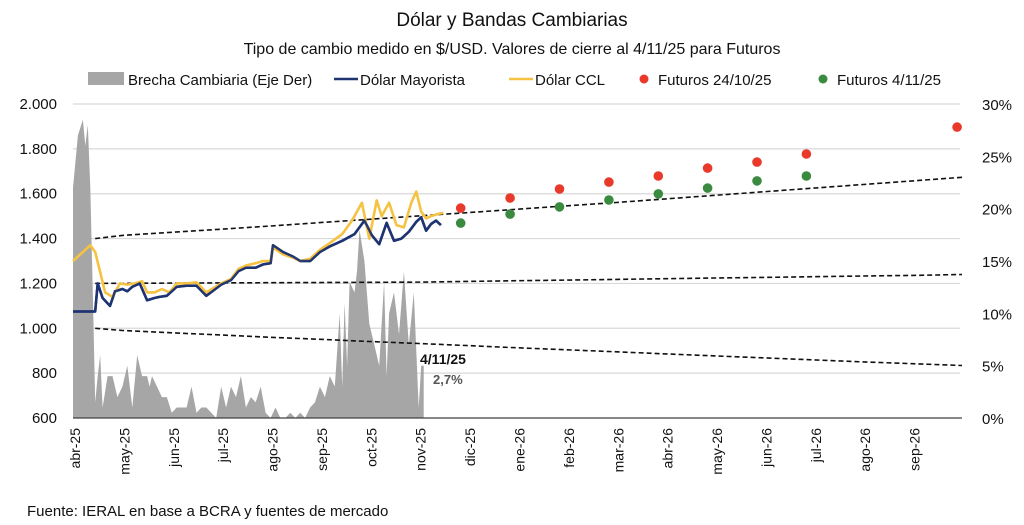  I want to click on y-left-tick-label: 1.800, so click(38, 149).